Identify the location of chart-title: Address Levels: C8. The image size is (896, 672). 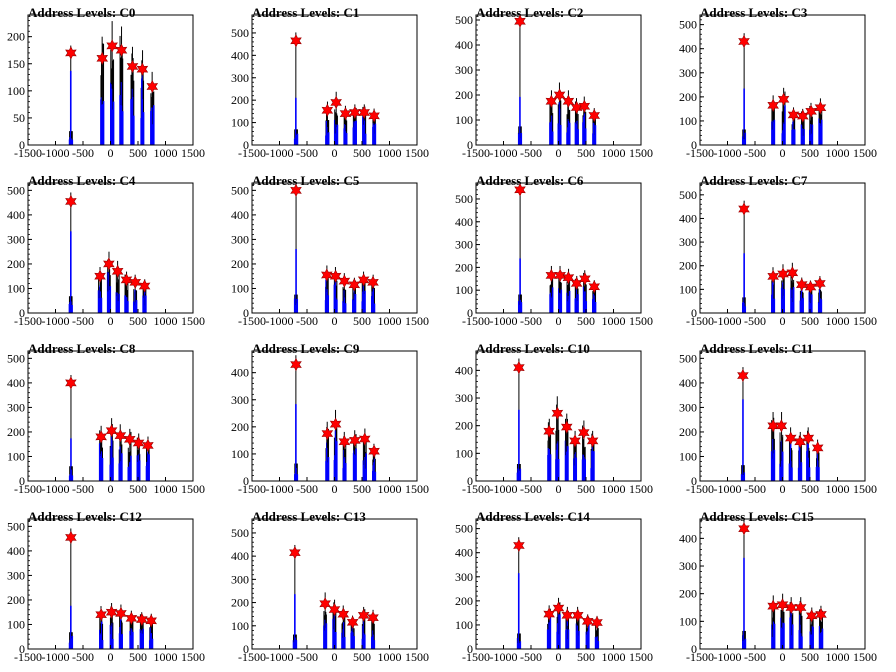
(82, 348).